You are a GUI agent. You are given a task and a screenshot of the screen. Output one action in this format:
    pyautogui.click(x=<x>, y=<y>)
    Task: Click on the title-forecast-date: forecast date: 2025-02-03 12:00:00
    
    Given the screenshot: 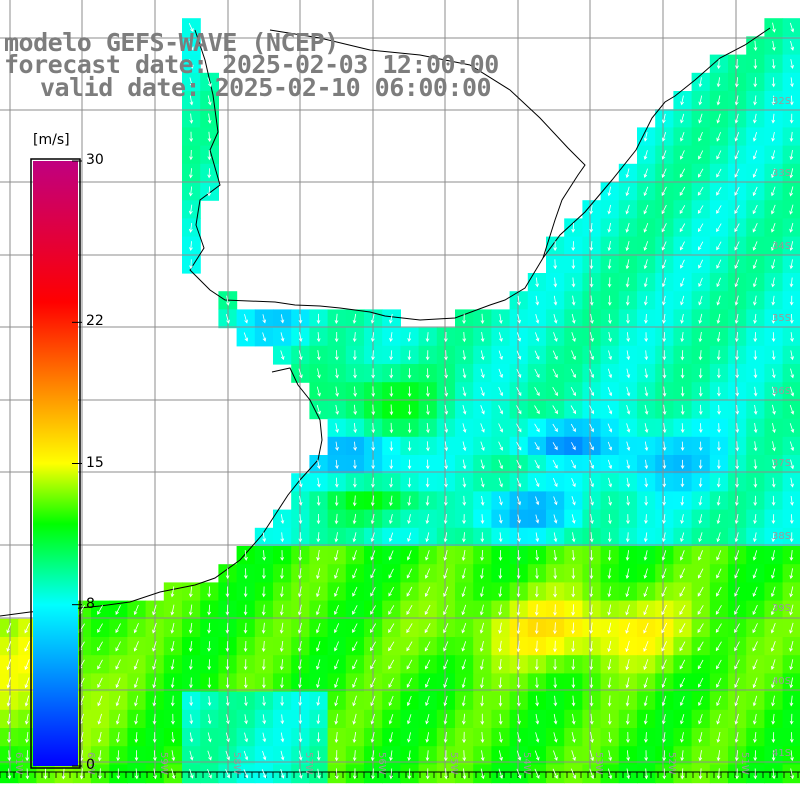 What is the action you would take?
    pyautogui.click(x=251, y=64)
    